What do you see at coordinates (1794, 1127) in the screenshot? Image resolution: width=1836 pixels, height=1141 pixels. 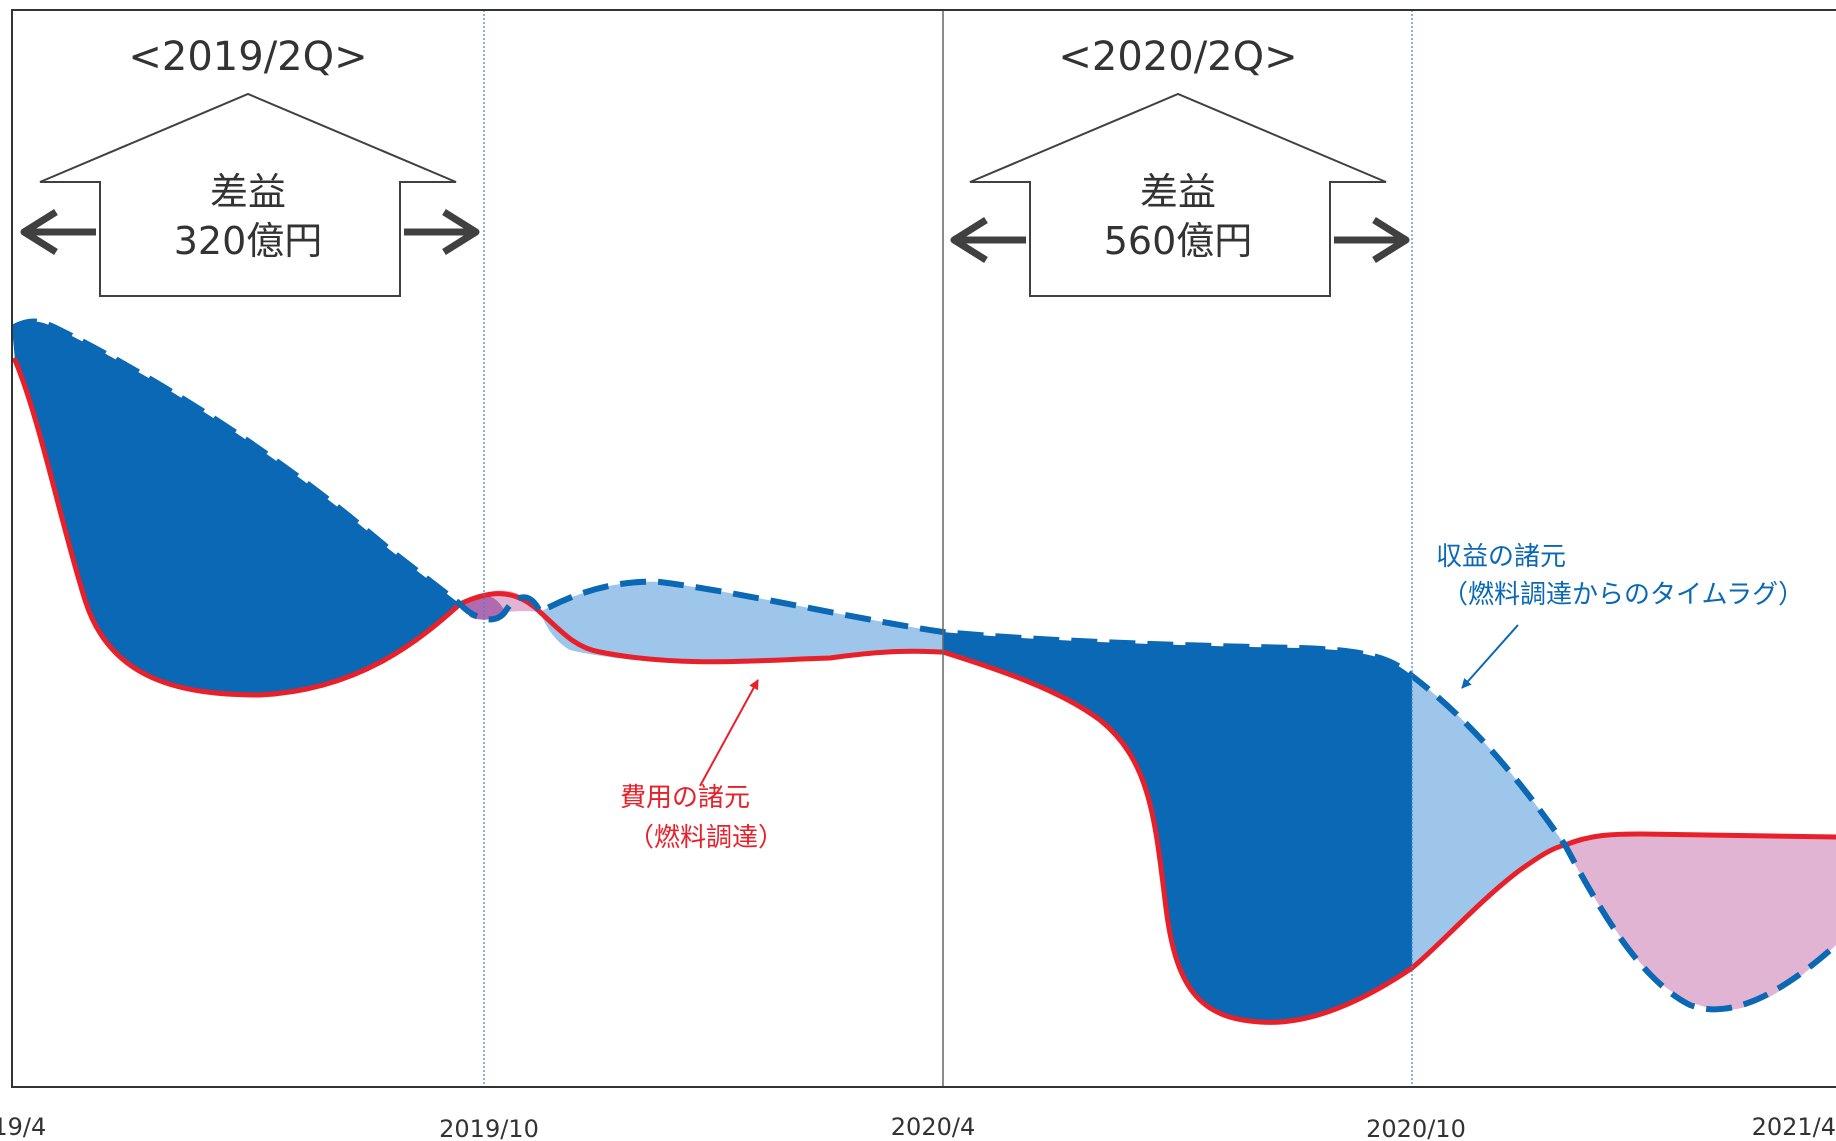 I see `x-tick-label: 2021/4` at bounding box center [1794, 1127].